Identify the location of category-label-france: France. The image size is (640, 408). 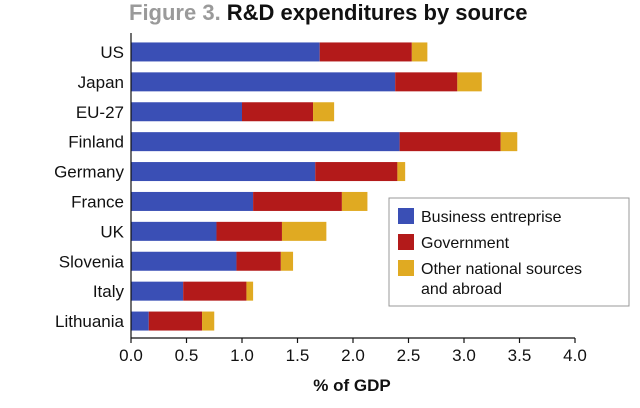
(97, 201).